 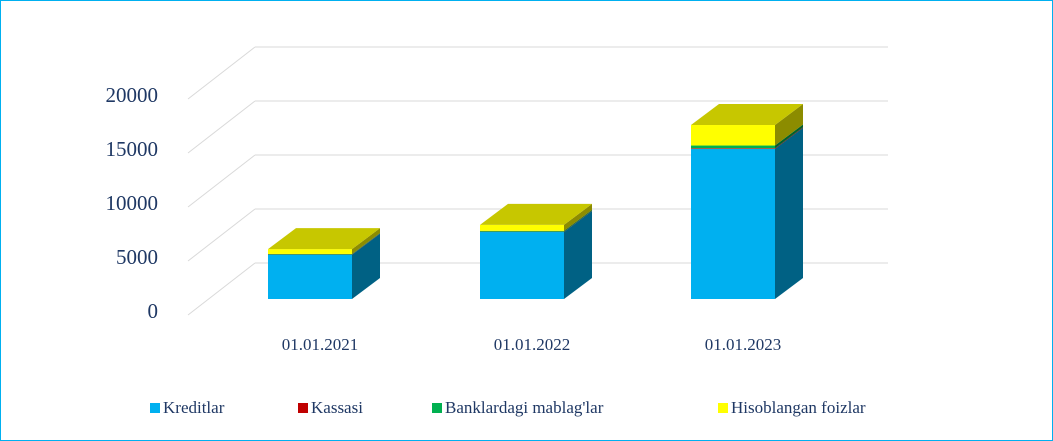 What do you see at coordinates (524, 407) in the screenshot?
I see `legend-label: Banklardagi mablag'lar` at bounding box center [524, 407].